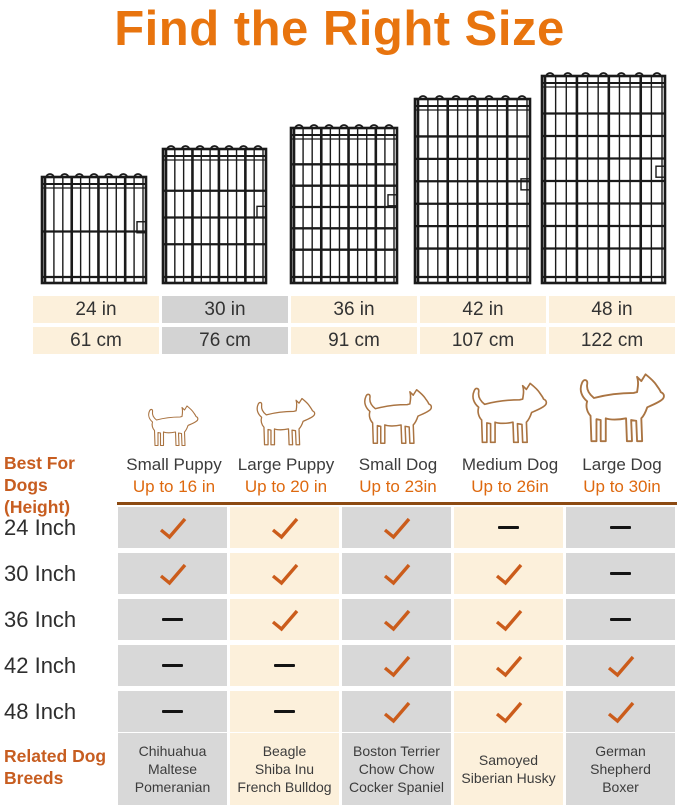 The image size is (679, 810). I want to click on size-cell-inches: 42 in, so click(483, 309).